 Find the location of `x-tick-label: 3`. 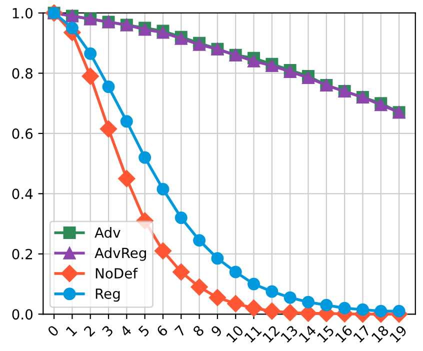

x-tick-label: 3 is located at coordinates (108, 330).